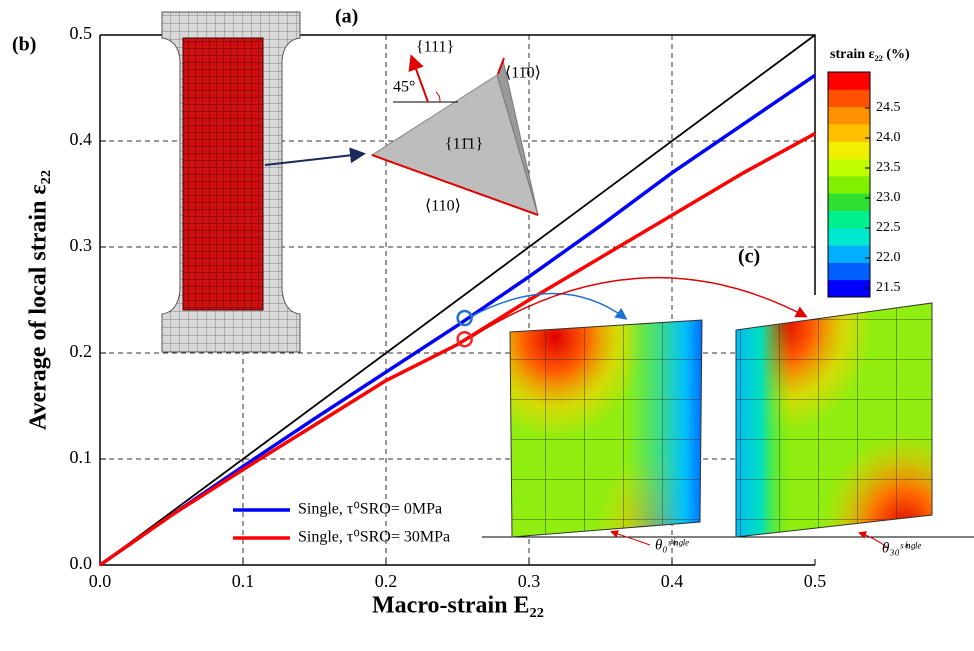 The height and width of the screenshot is (651, 974). I want to click on colorbar-frame, so click(849, 184).